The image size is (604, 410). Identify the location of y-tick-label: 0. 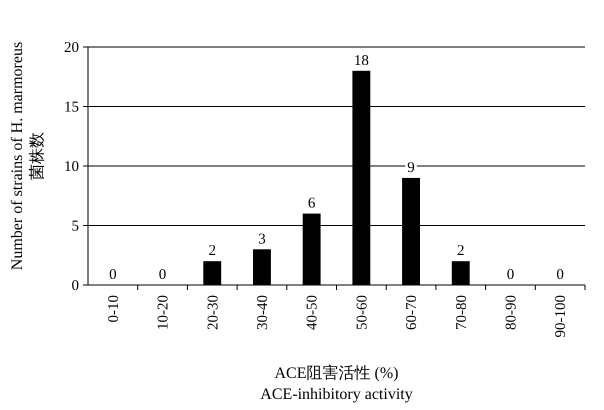
(75, 286).